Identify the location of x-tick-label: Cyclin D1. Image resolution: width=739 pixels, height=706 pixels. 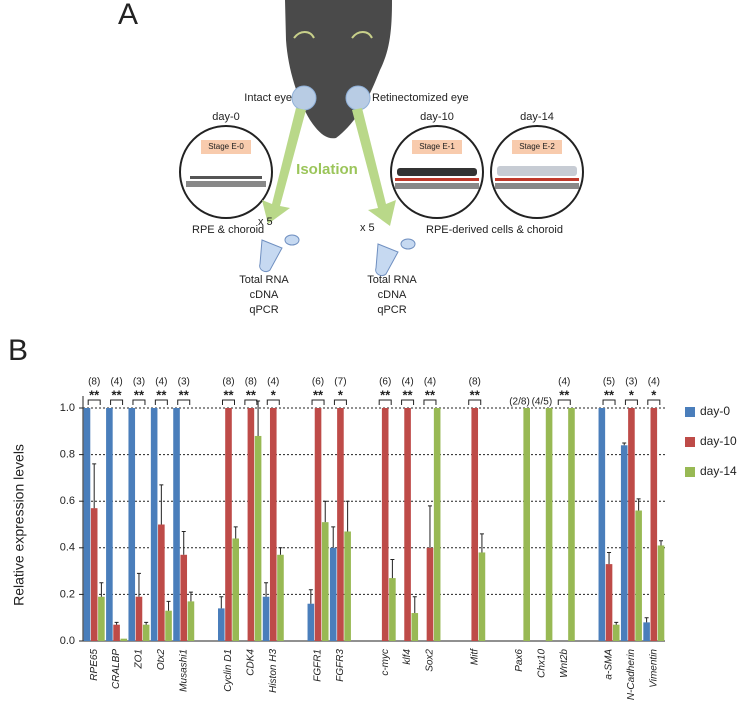
(228, 670).